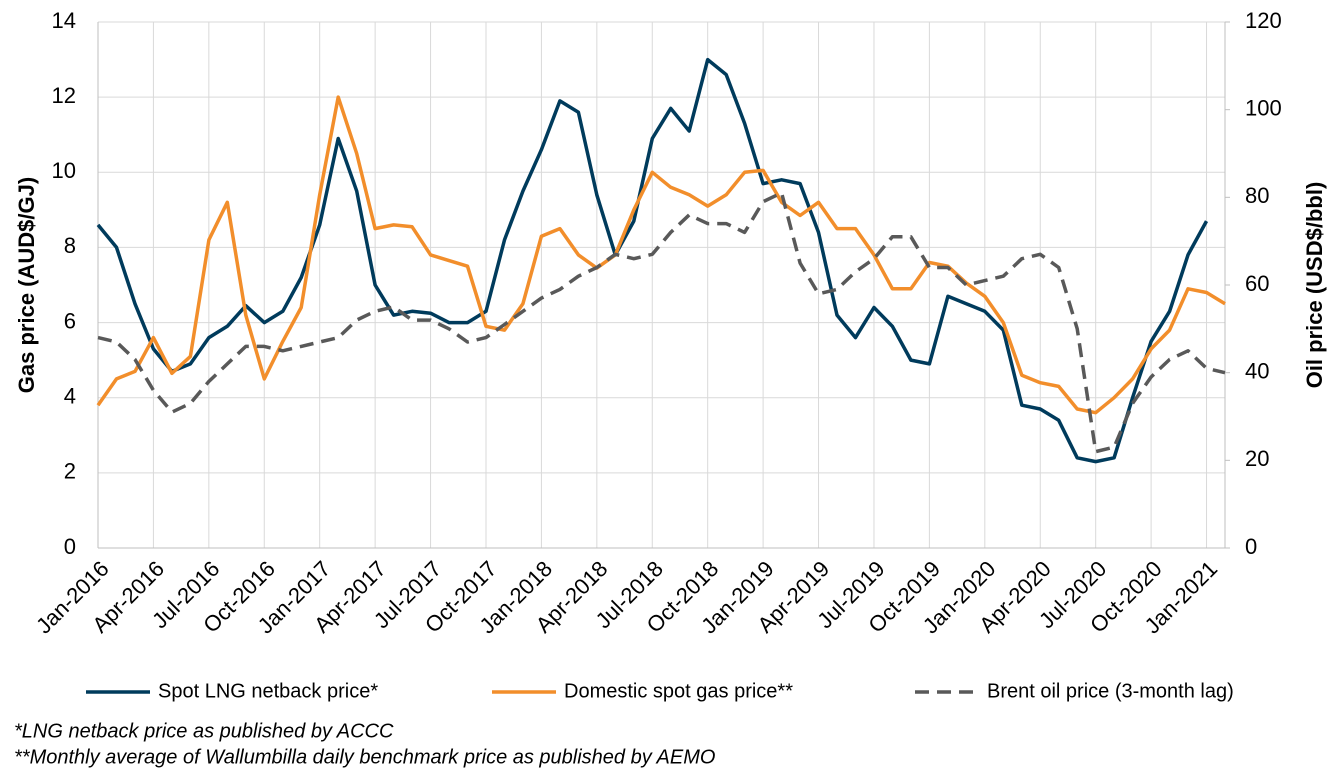  What do you see at coordinates (1257, 195) in the screenshot?
I see `y2-tick-label: 80` at bounding box center [1257, 195].